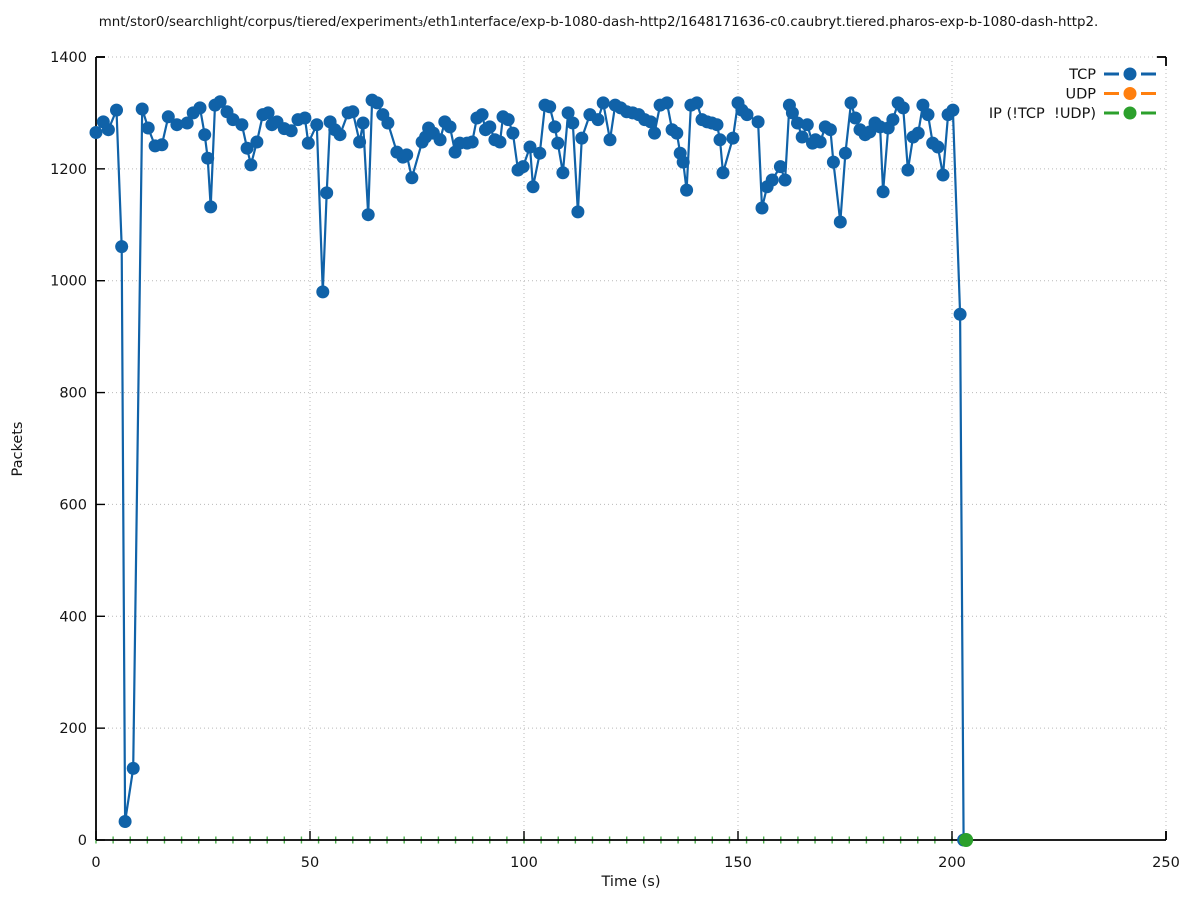 This screenshot has height=900, width=1197. What do you see at coordinates (1080, 95) in the screenshot?
I see `legend-label: UDP` at bounding box center [1080, 95].